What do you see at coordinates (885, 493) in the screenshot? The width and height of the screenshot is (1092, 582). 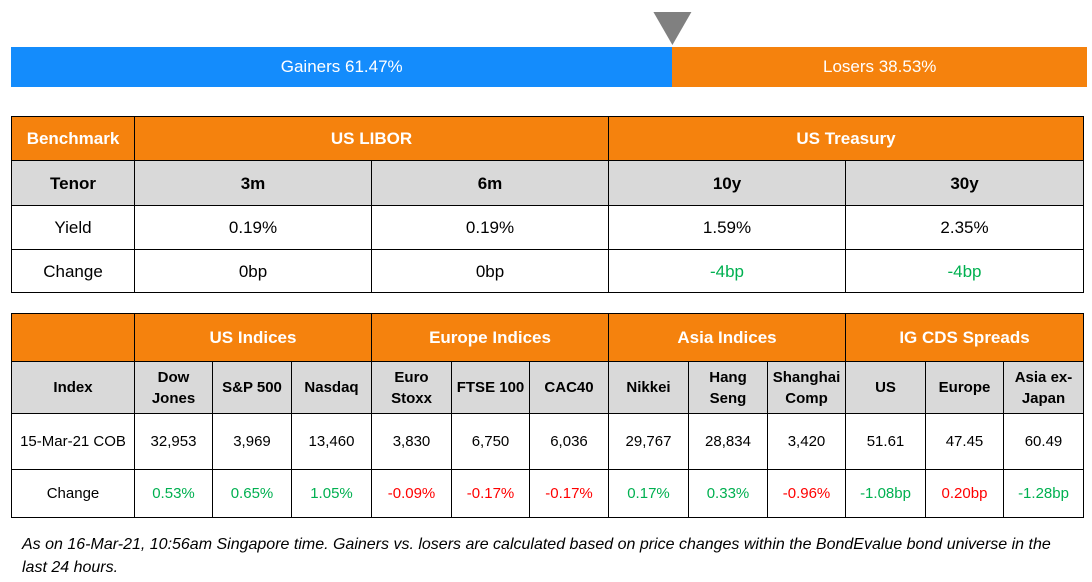 I see `data-cell: -1.08bp` at bounding box center [885, 493].